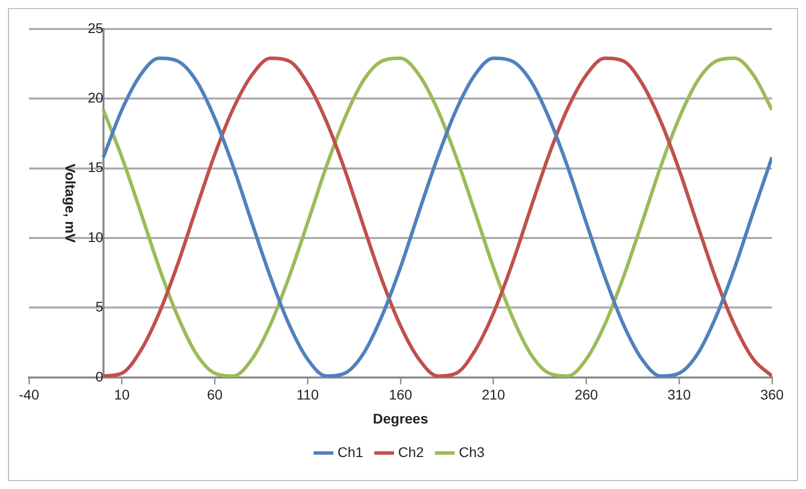 The height and width of the screenshot is (489, 806). What do you see at coordinates (400, 418) in the screenshot?
I see `x-axis-title: Degrees` at bounding box center [400, 418].